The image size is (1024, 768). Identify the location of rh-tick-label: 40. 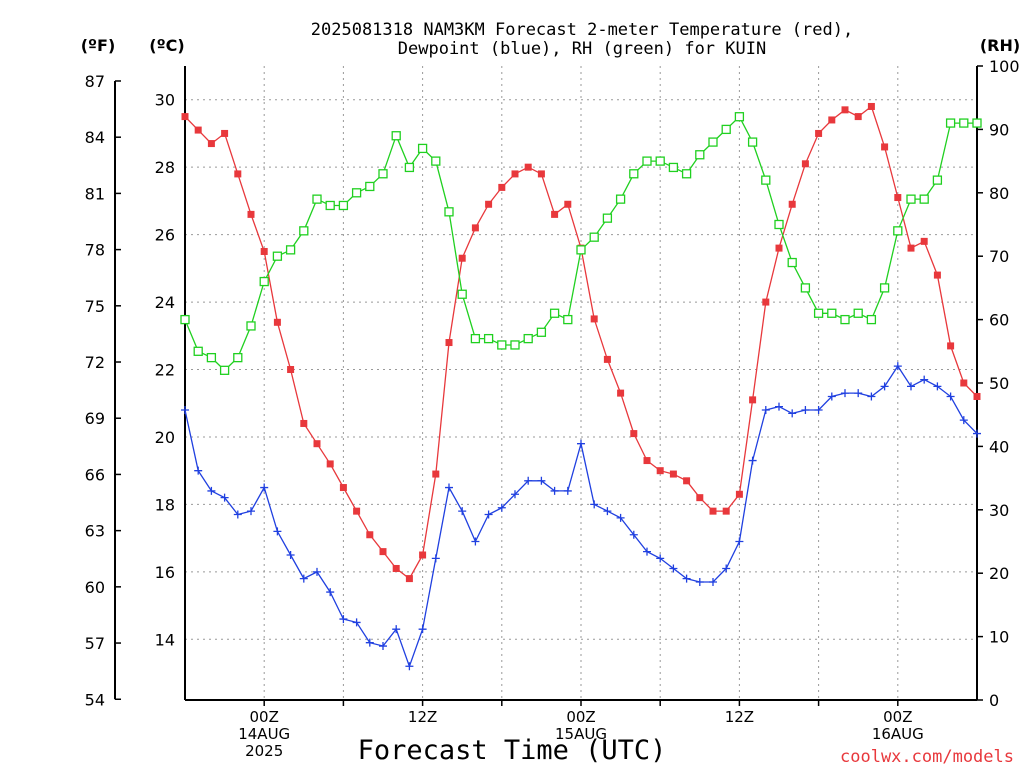
(999, 446).